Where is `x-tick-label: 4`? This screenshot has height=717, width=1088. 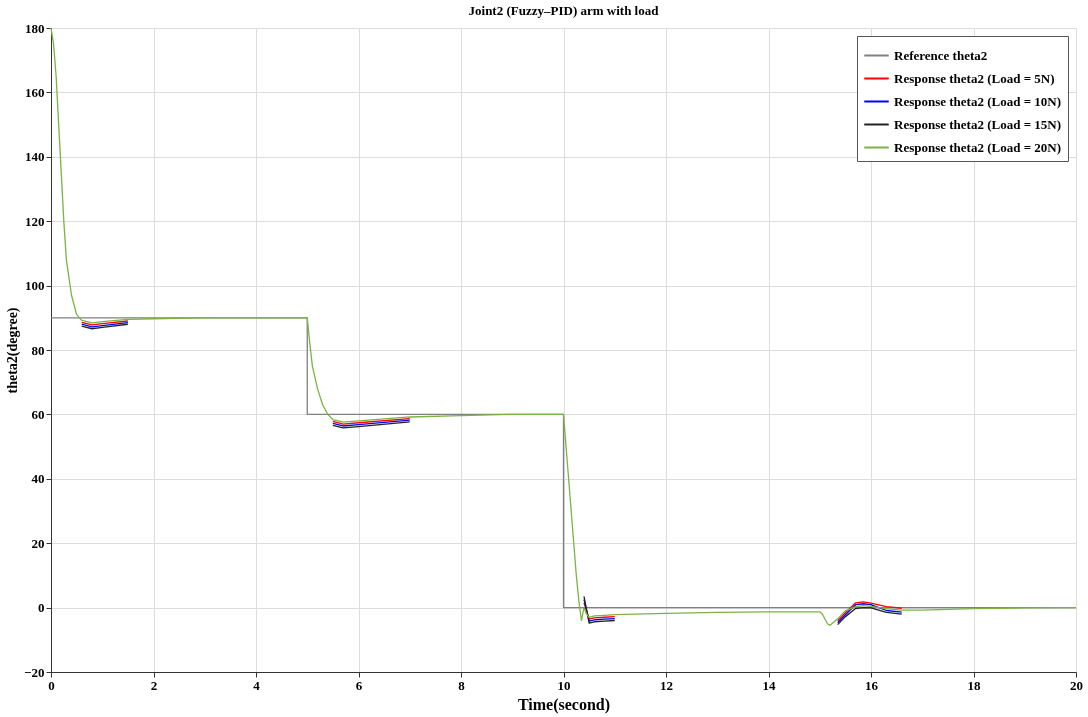
x-tick-label: 4 is located at coordinates (257, 685).